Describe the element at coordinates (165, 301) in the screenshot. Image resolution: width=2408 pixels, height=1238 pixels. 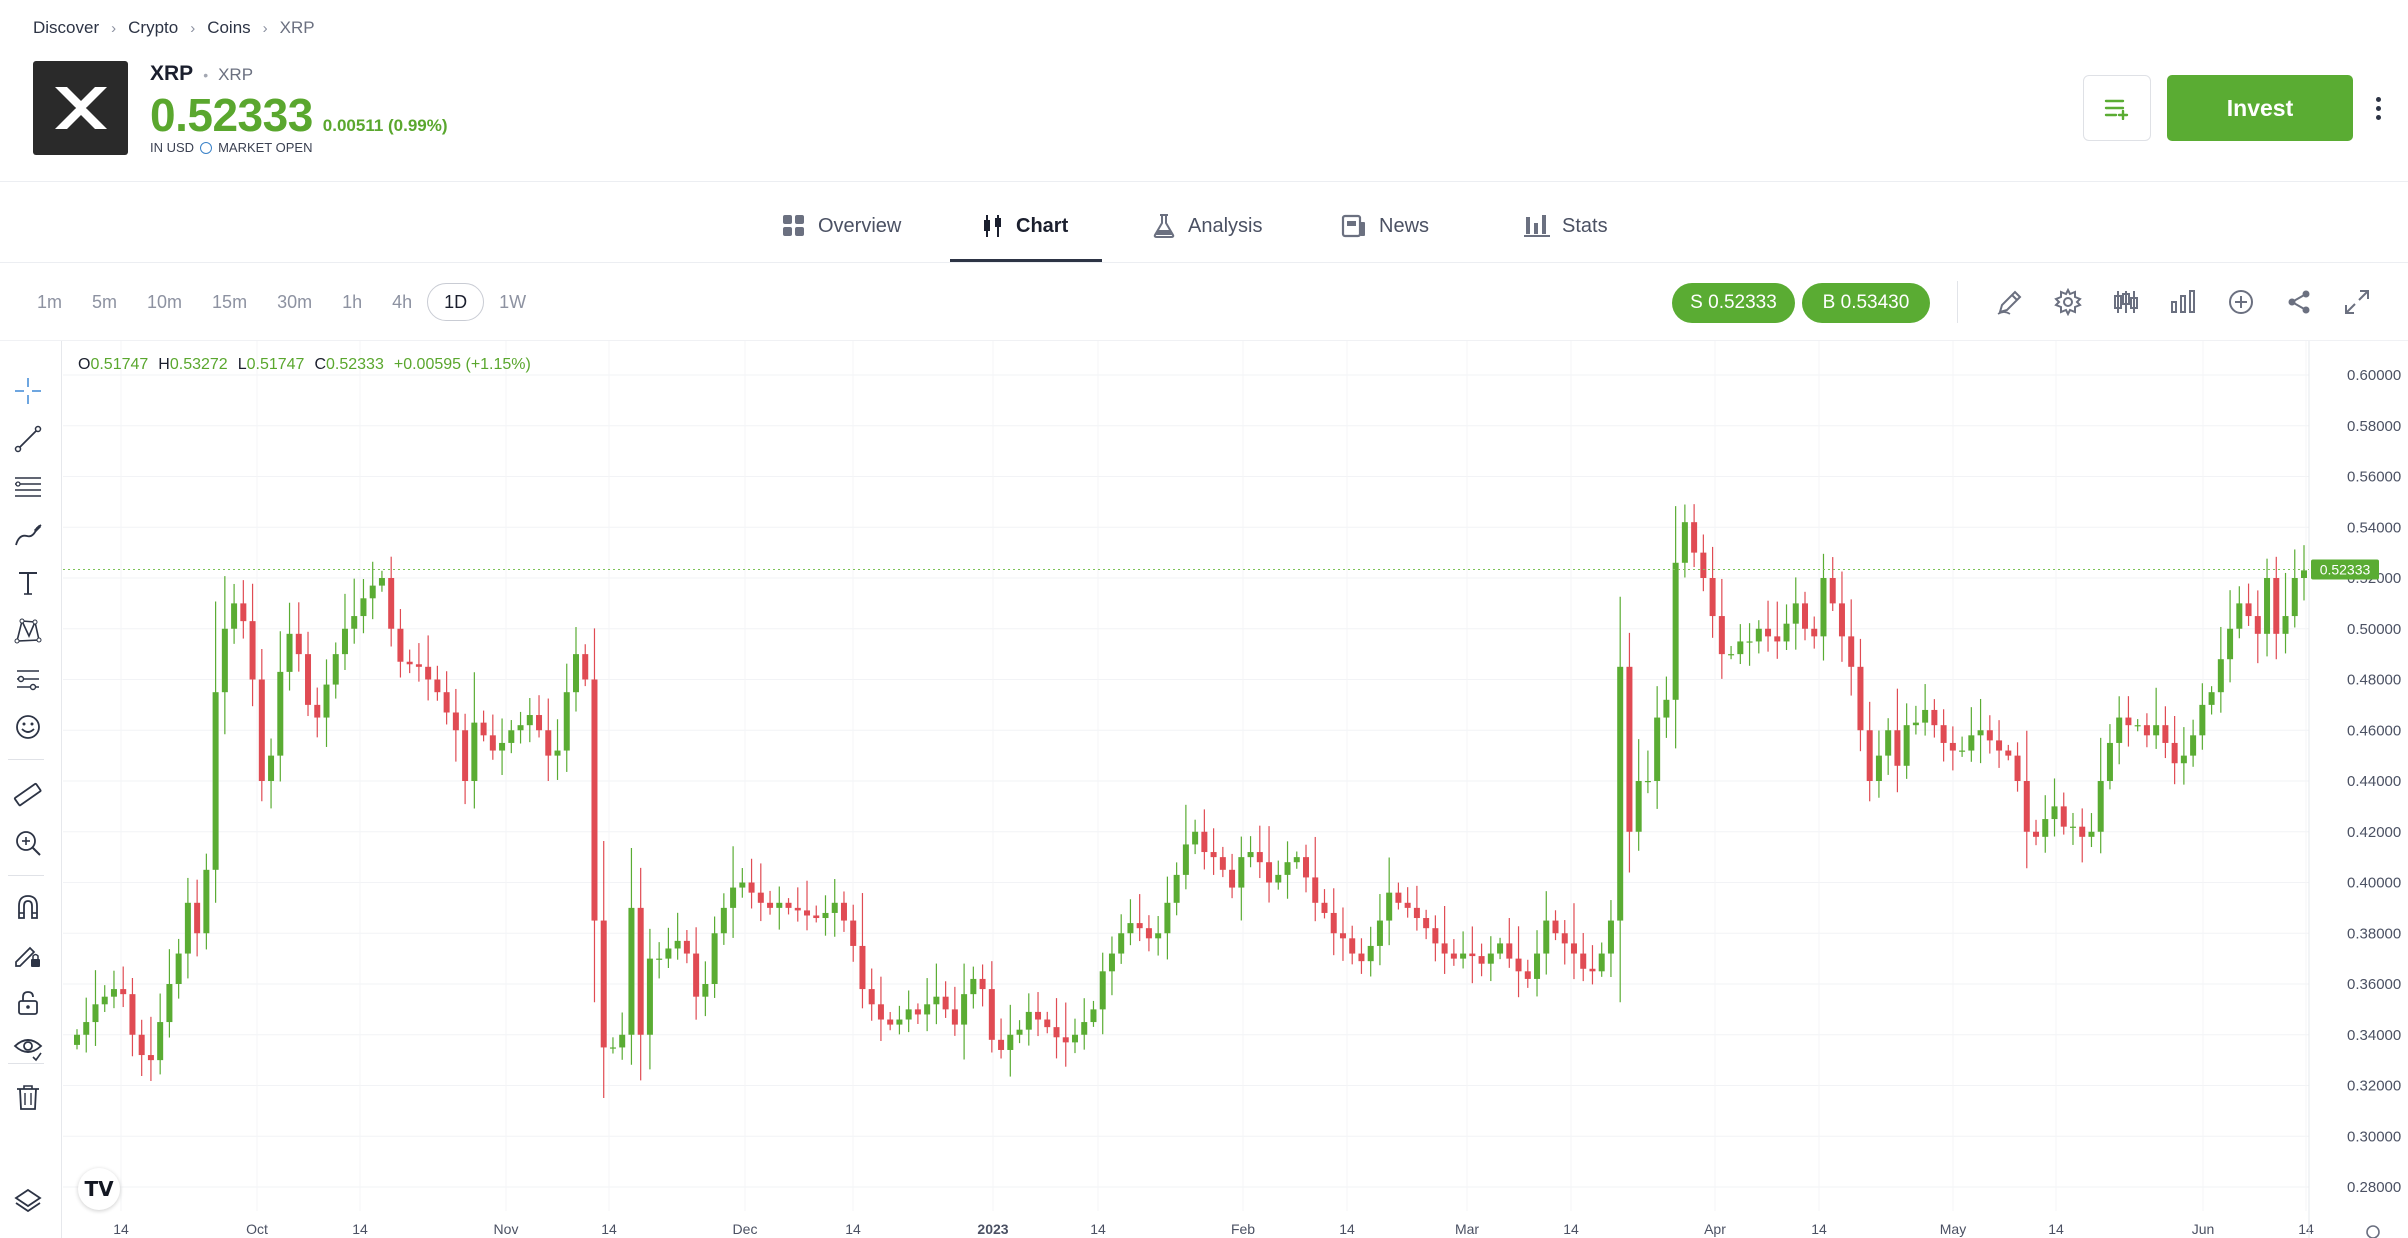
I see `timeframe-10m: 10m` at that location.